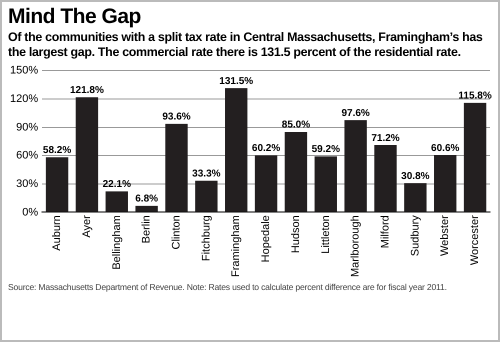 The width and height of the screenshot is (500, 342). Describe the element at coordinates (24, 70) in the screenshot. I see `y-tick-label: 150%` at that location.